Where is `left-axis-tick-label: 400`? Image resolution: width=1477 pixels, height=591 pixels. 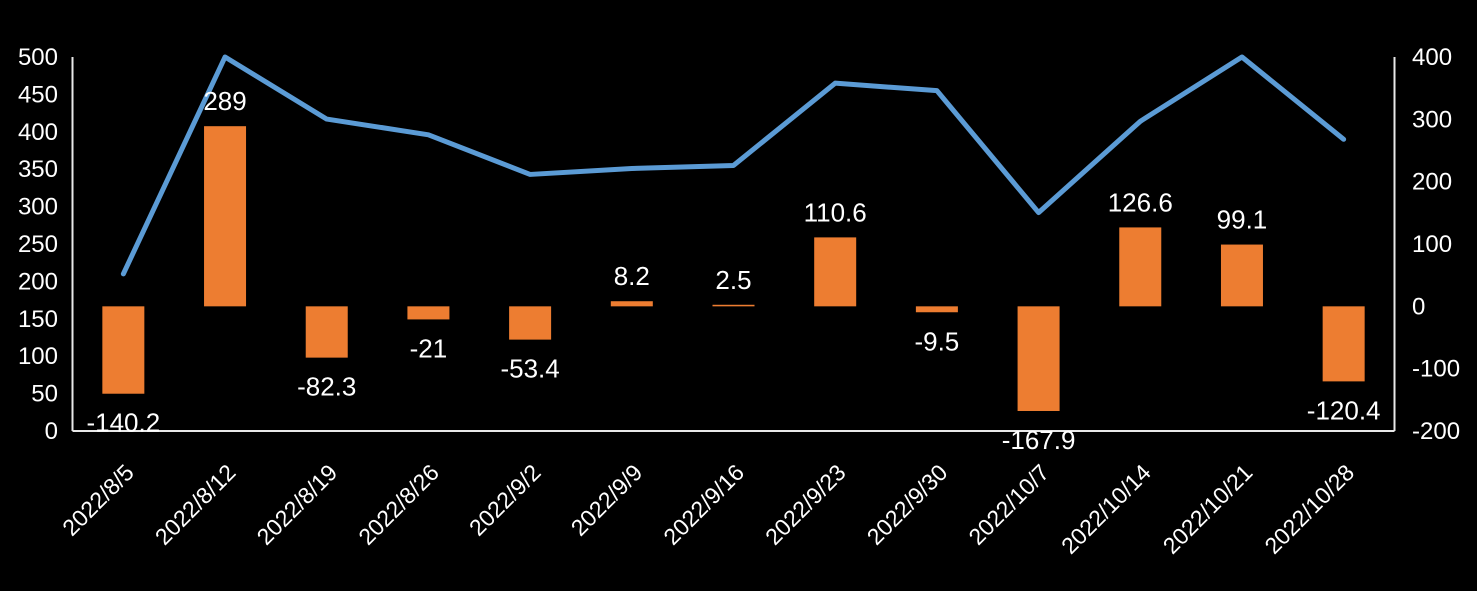 left-axis-tick-label: 400 is located at coordinates (38, 132).